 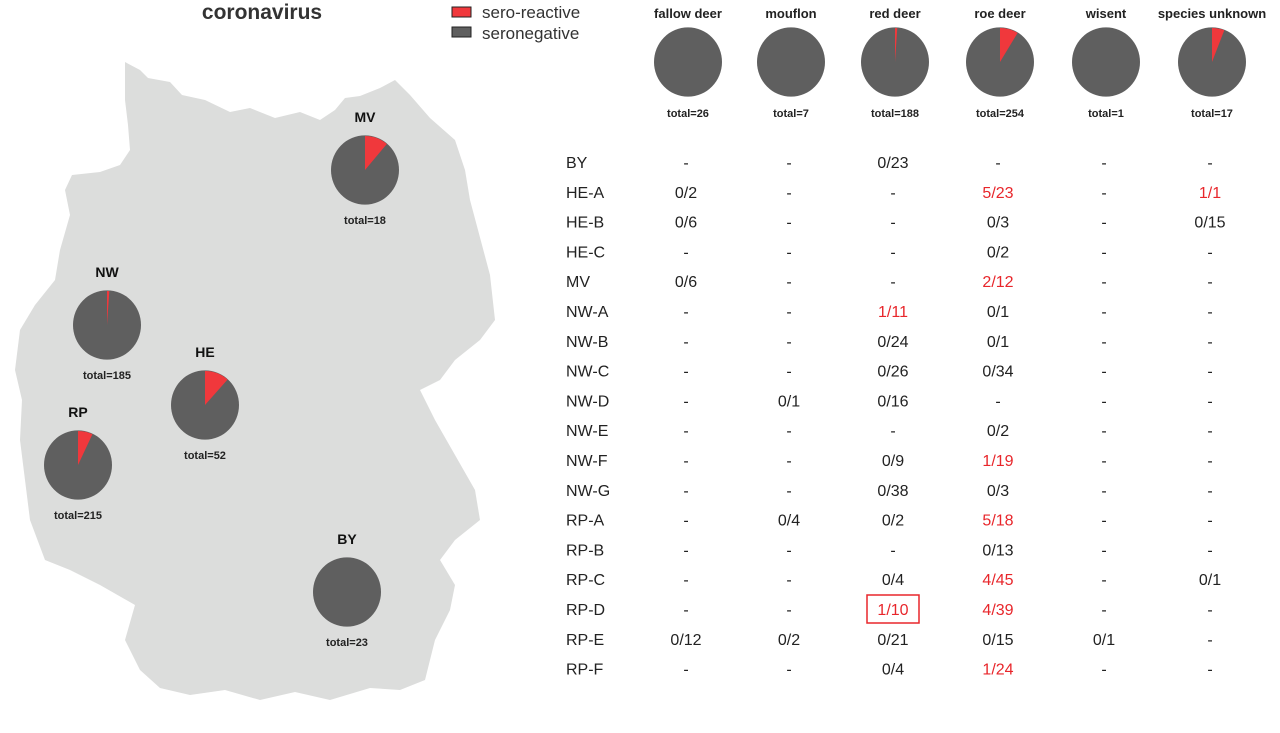 What do you see at coordinates (892, 401) in the screenshot?
I see `table-cell: 0/16` at bounding box center [892, 401].